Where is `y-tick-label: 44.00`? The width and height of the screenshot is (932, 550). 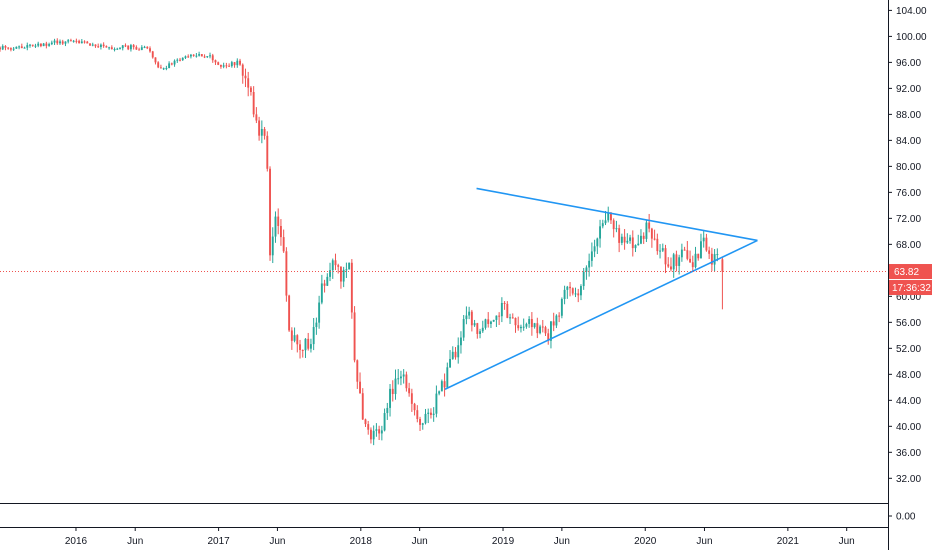
y-tick-label: 44.00 is located at coordinates (908, 401).